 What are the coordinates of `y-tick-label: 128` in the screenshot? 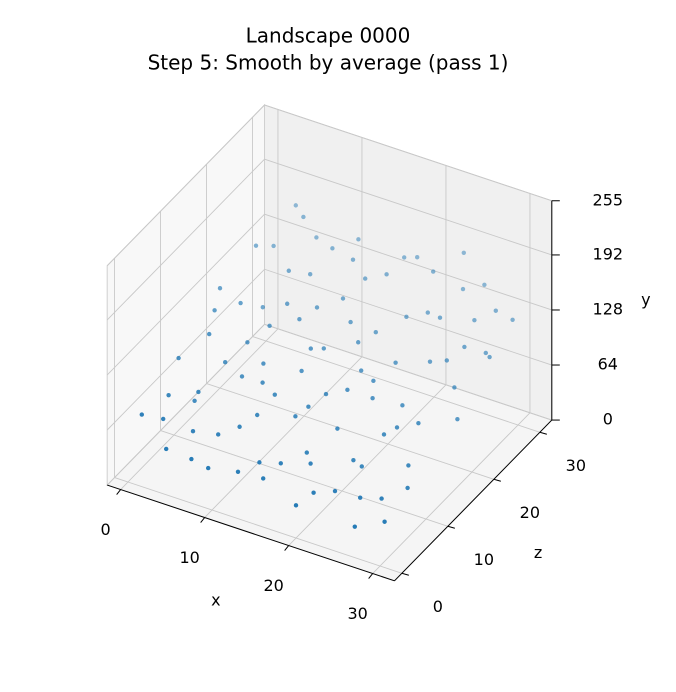 It's located at (608, 308).